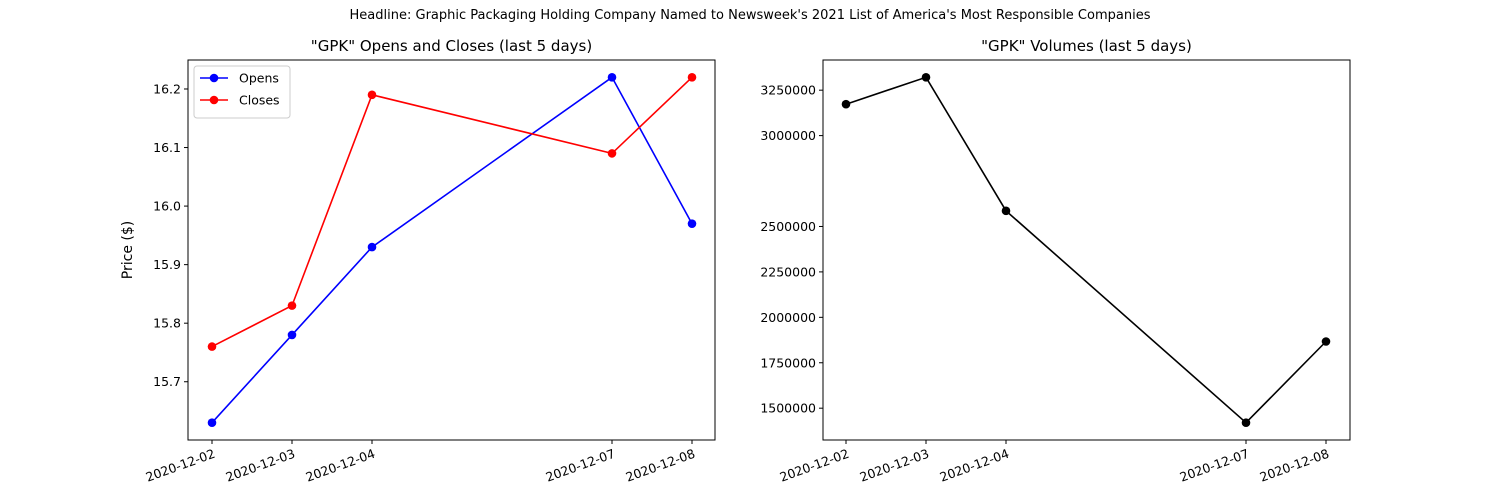 This screenshot has width=1500, height=496. I want to click on price-y-tick-label: 16.1, so click(167, 147).